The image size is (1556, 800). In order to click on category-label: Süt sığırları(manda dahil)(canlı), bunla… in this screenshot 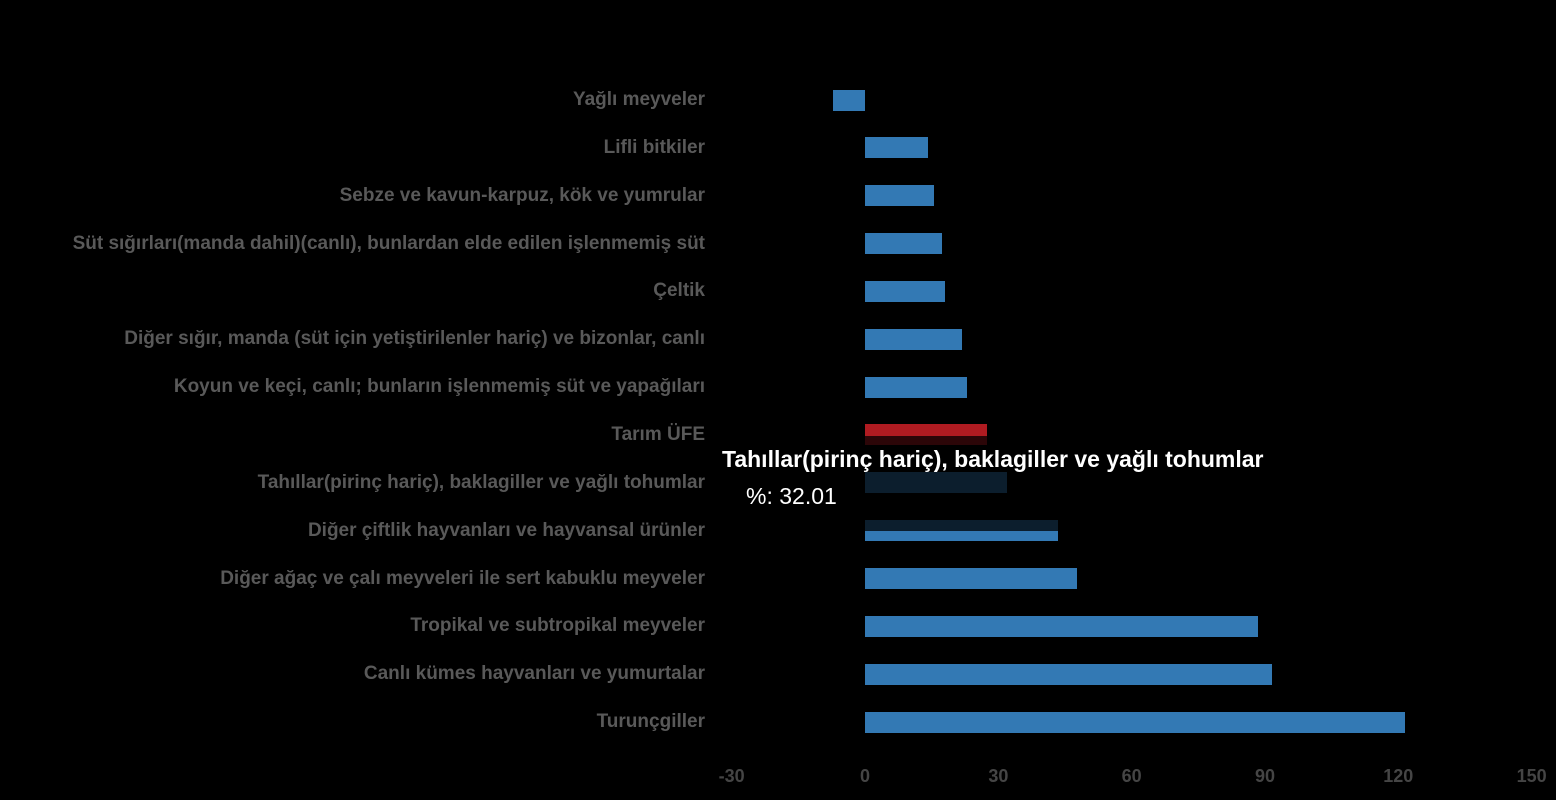, I will do `click(388, 243)`.